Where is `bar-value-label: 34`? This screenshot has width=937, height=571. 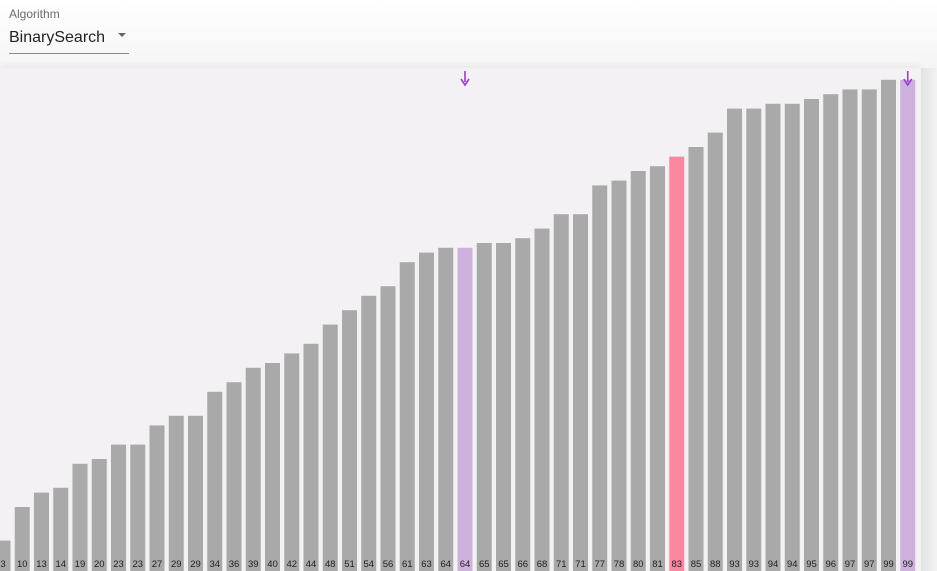
bar-value-label: 34 is located at coordinates (214, 564).